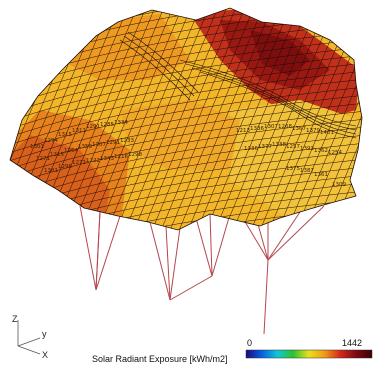 The image size is (376, 369). Describe the element at coordinates (71, 151) in the screenshot. I see `cell-value: 1264` at that location.